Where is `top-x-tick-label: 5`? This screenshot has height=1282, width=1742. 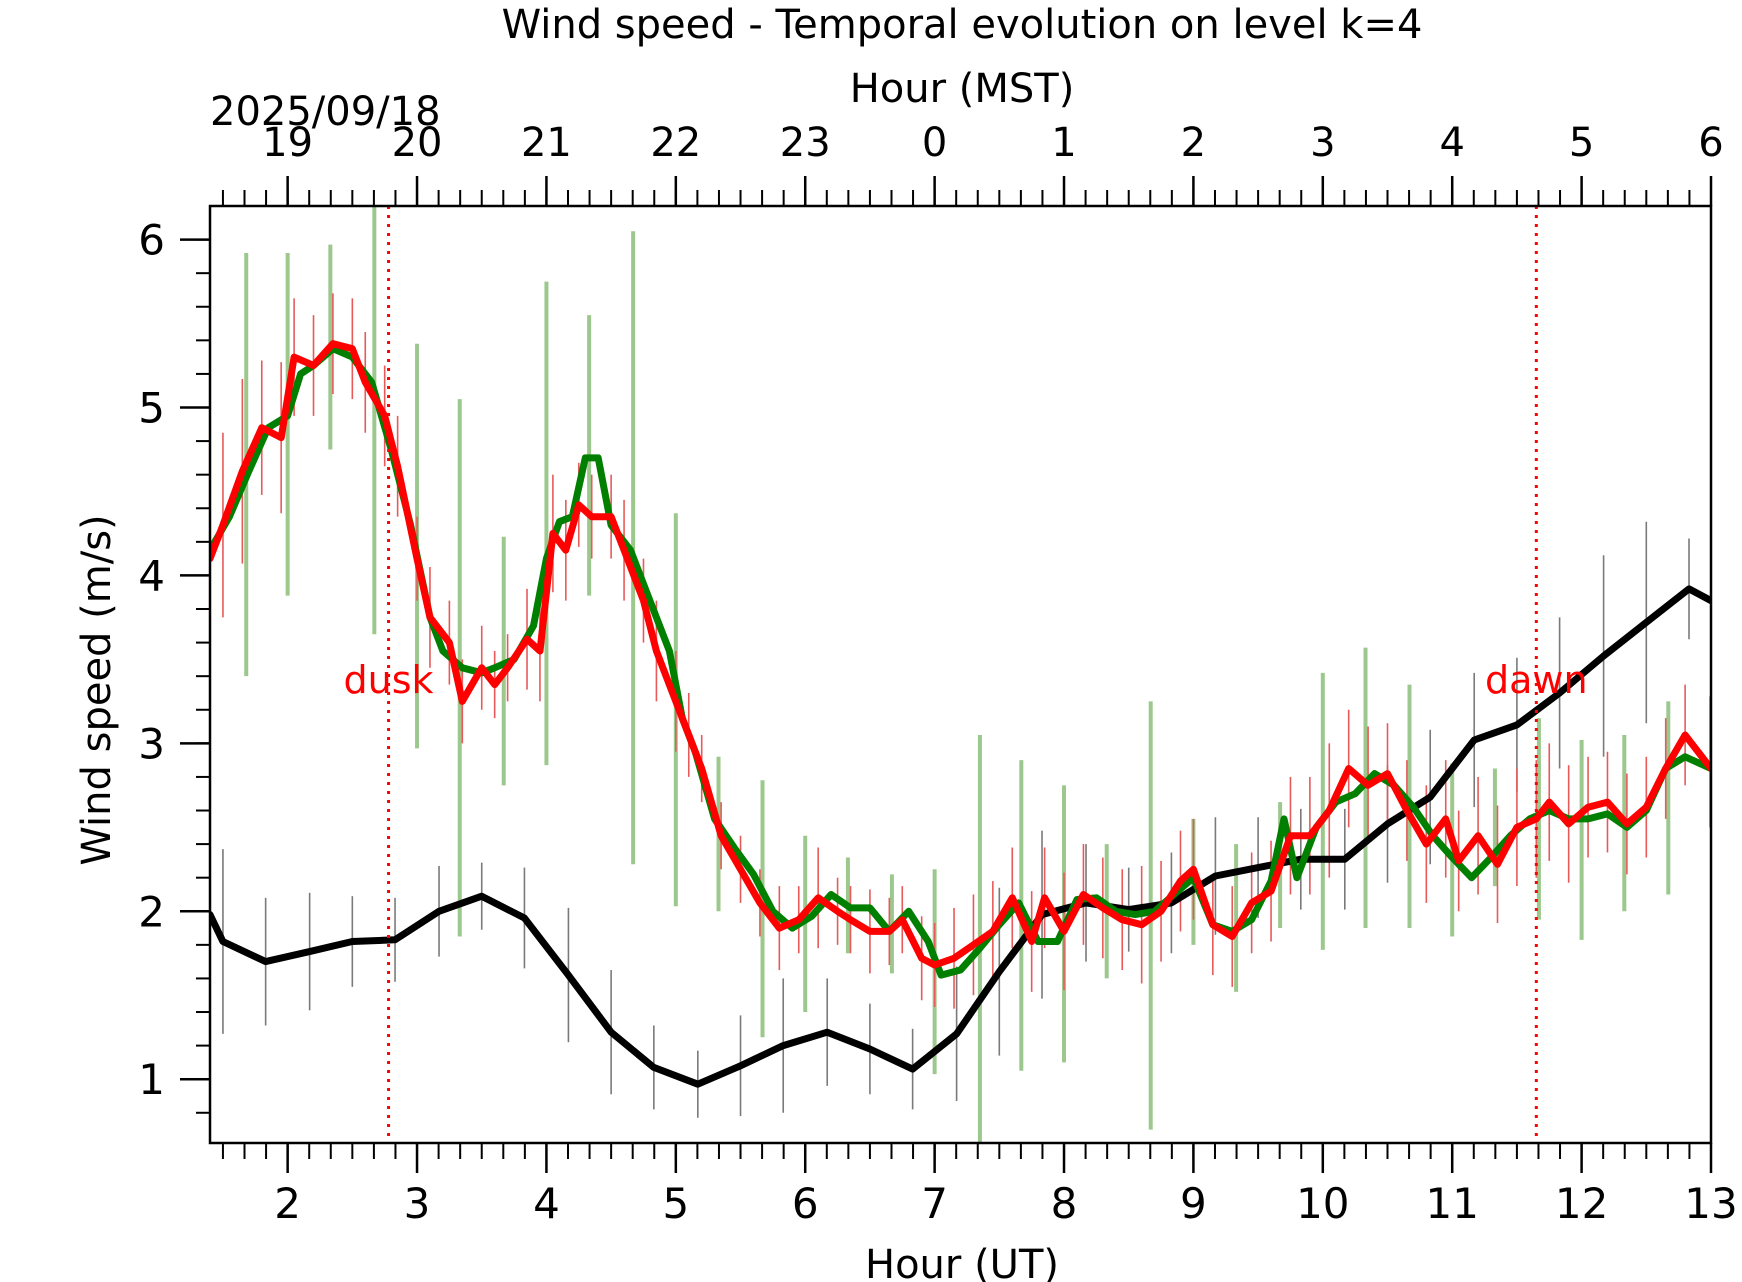
top-x-tick-label: 5 is located at coordinates (1581, 143).